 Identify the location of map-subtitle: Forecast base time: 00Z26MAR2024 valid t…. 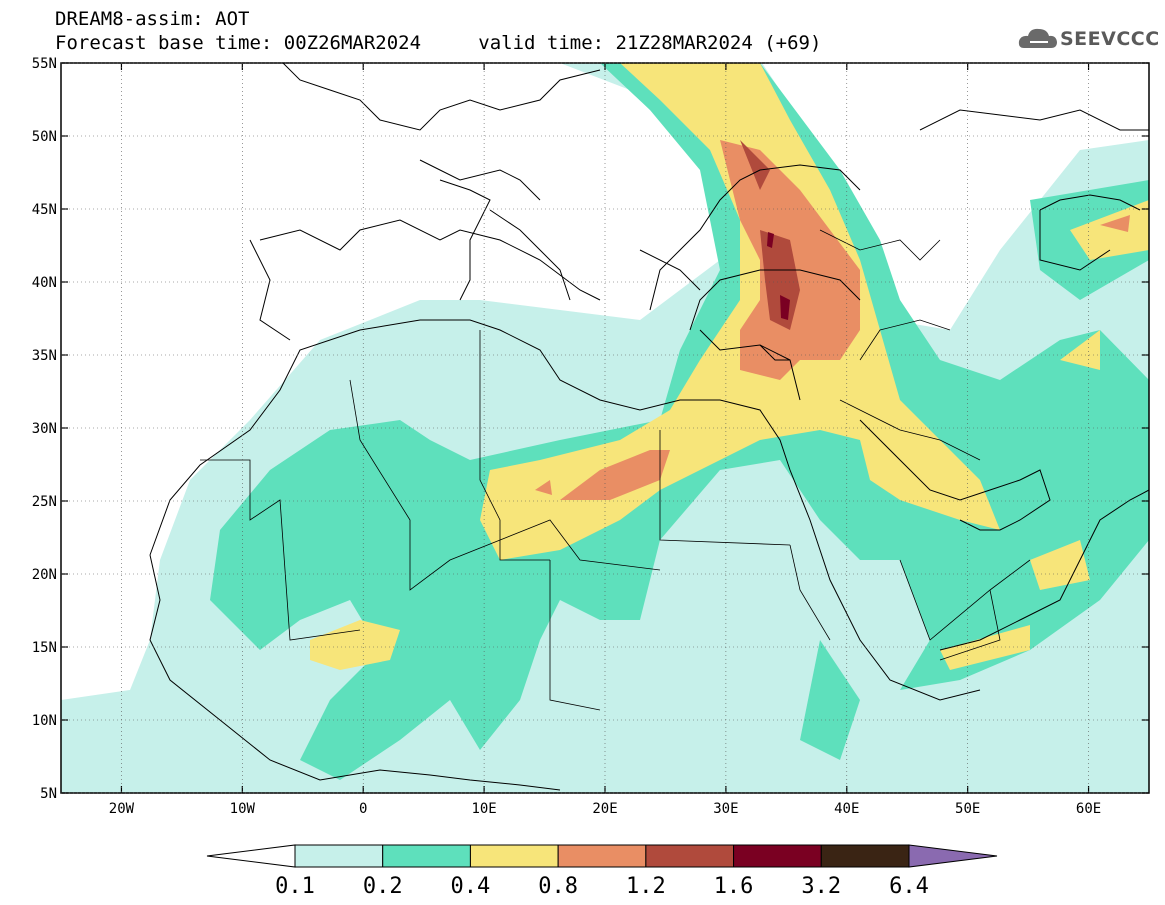
(438, 43).